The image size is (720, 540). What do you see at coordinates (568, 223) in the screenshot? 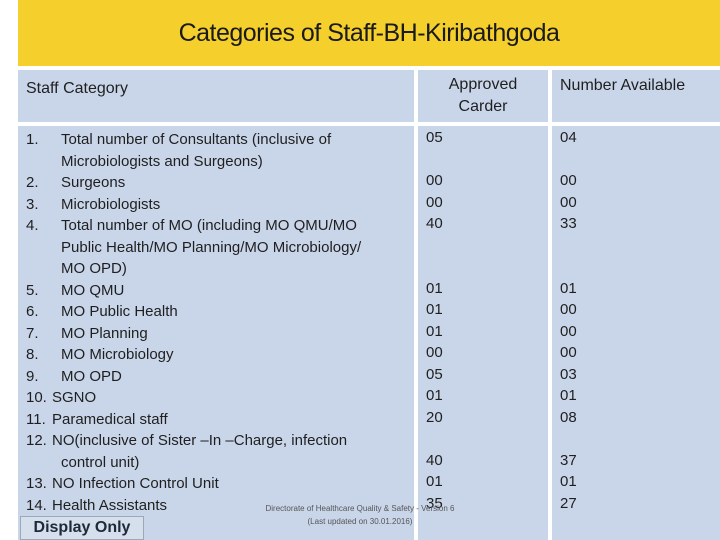
I see `available-value: 33` at bounding box center [568, 223].